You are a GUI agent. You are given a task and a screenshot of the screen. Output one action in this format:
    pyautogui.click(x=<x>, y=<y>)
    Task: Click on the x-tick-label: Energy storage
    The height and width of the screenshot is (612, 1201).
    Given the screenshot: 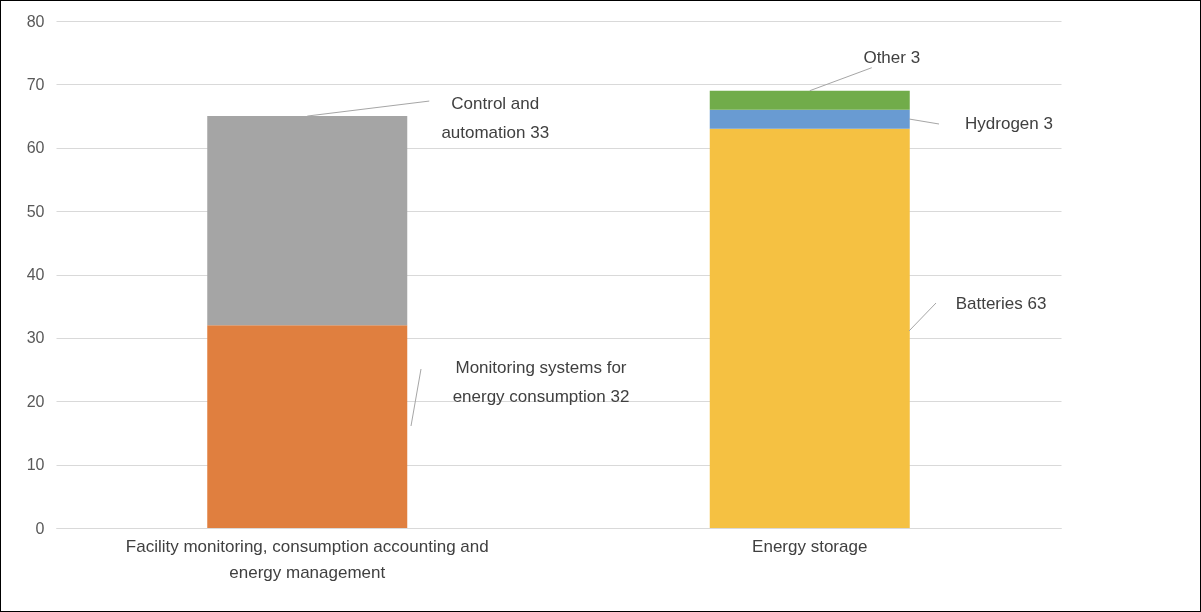 What is the action you would take?
    pyautogui.click(x=810, y=546)
    